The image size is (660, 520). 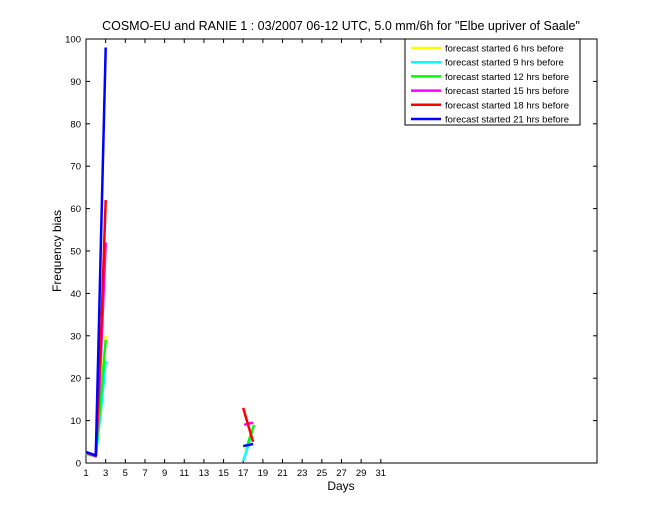 What do you see at coordinates (282, 473) in the screenshot?
I see `x-tick-label: 21` at bounding box center [282, 473].